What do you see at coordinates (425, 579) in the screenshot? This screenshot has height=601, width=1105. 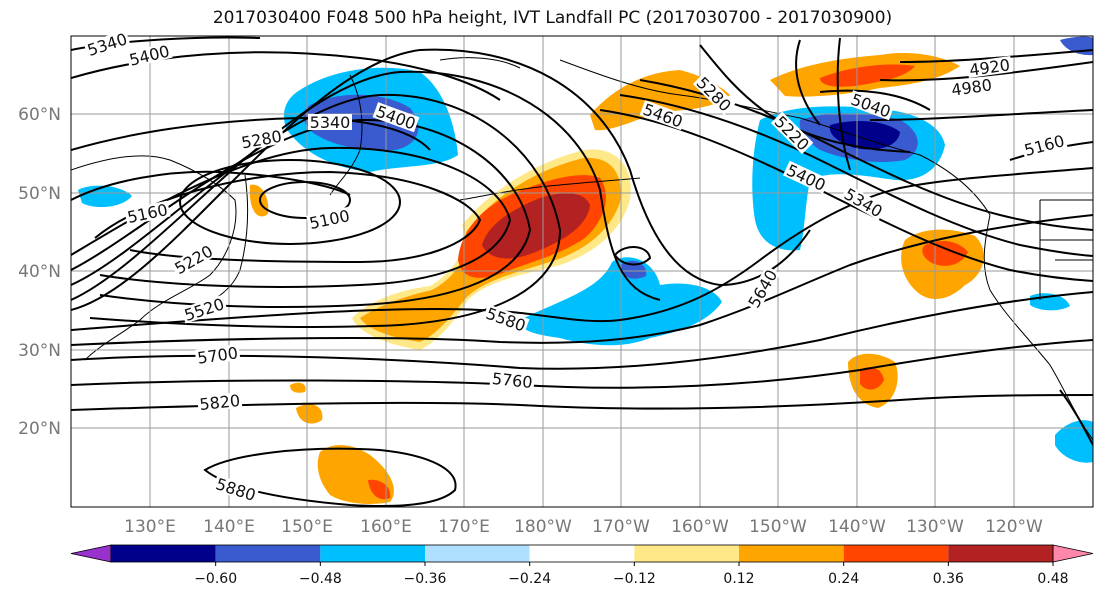 I see `colorbar-tick-label: −0.36` at bounding box center [425, 579].